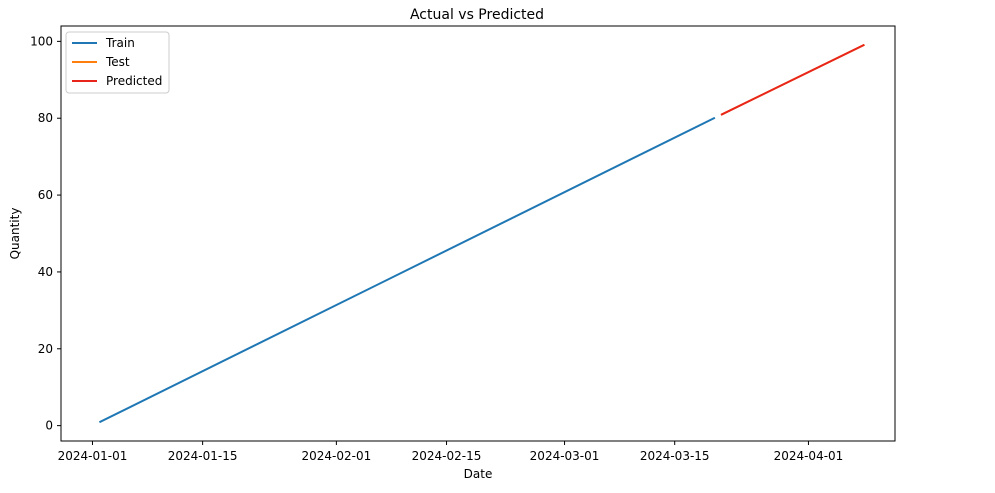 This screenshot has height=493, width=995. What do you see at coordinates (203, 456) in the screenshot?
I see `x-tick-label: 2024-01-15` at bounding box center [203, 456].